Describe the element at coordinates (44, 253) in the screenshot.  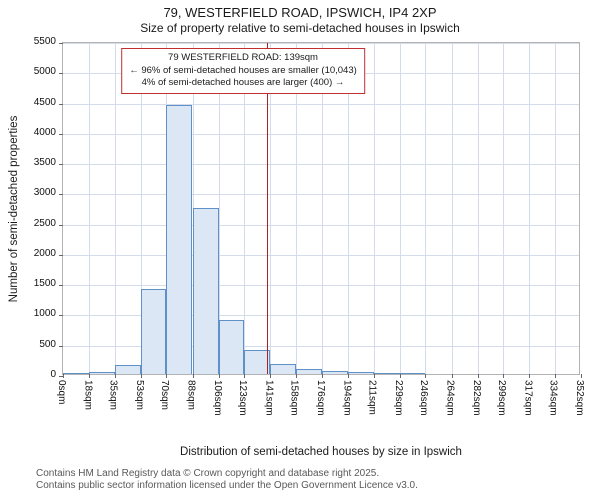
I see `y-tick-label: 2000` at that location.